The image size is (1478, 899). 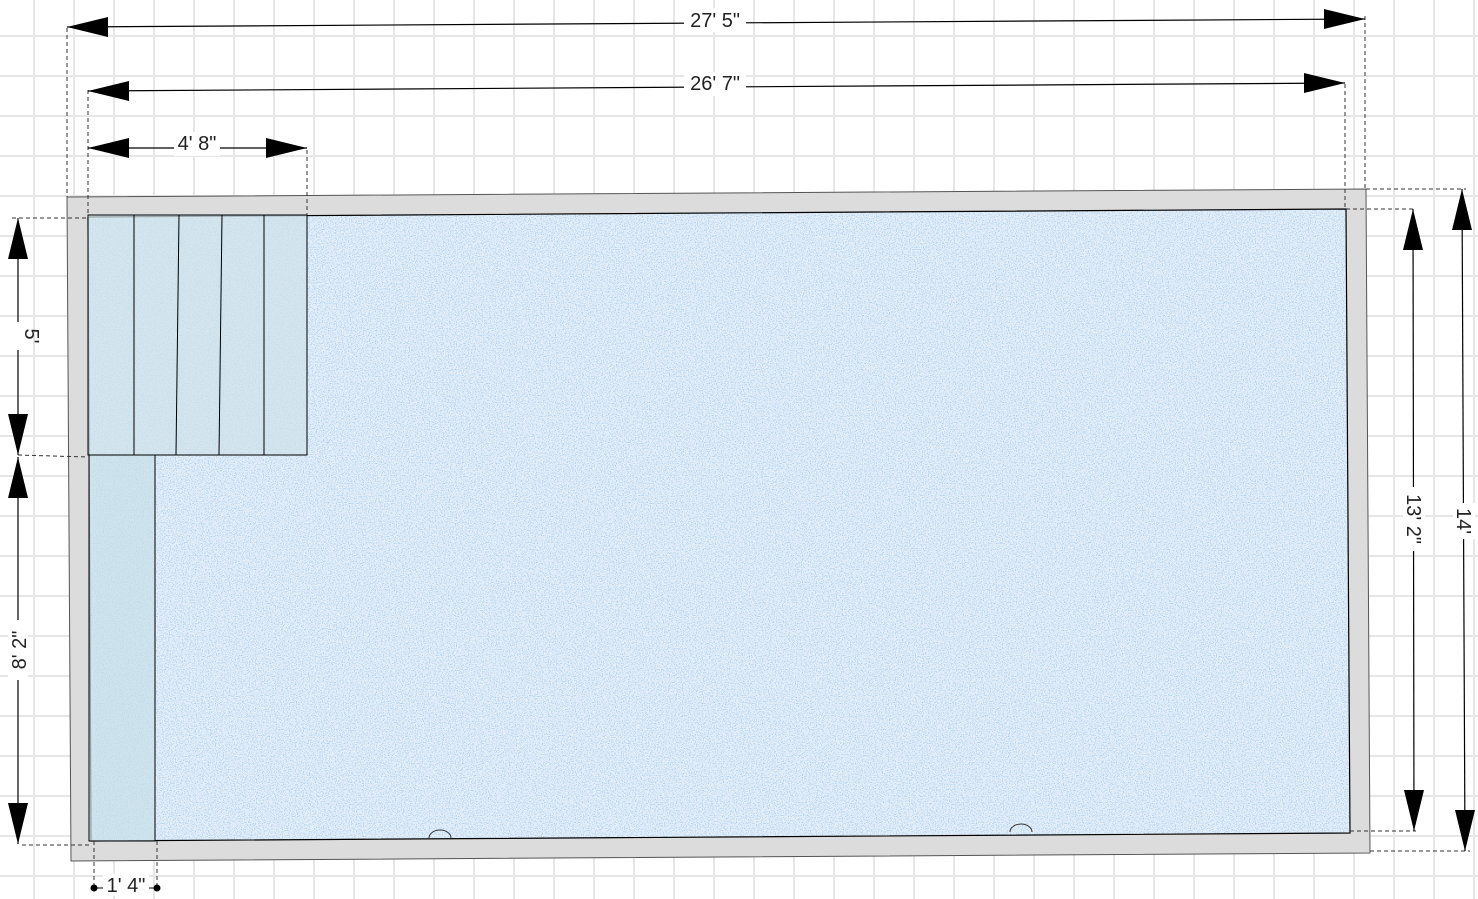 I want to click on dim-overall-length-label: 27' 5", so click(x=715, y=21).